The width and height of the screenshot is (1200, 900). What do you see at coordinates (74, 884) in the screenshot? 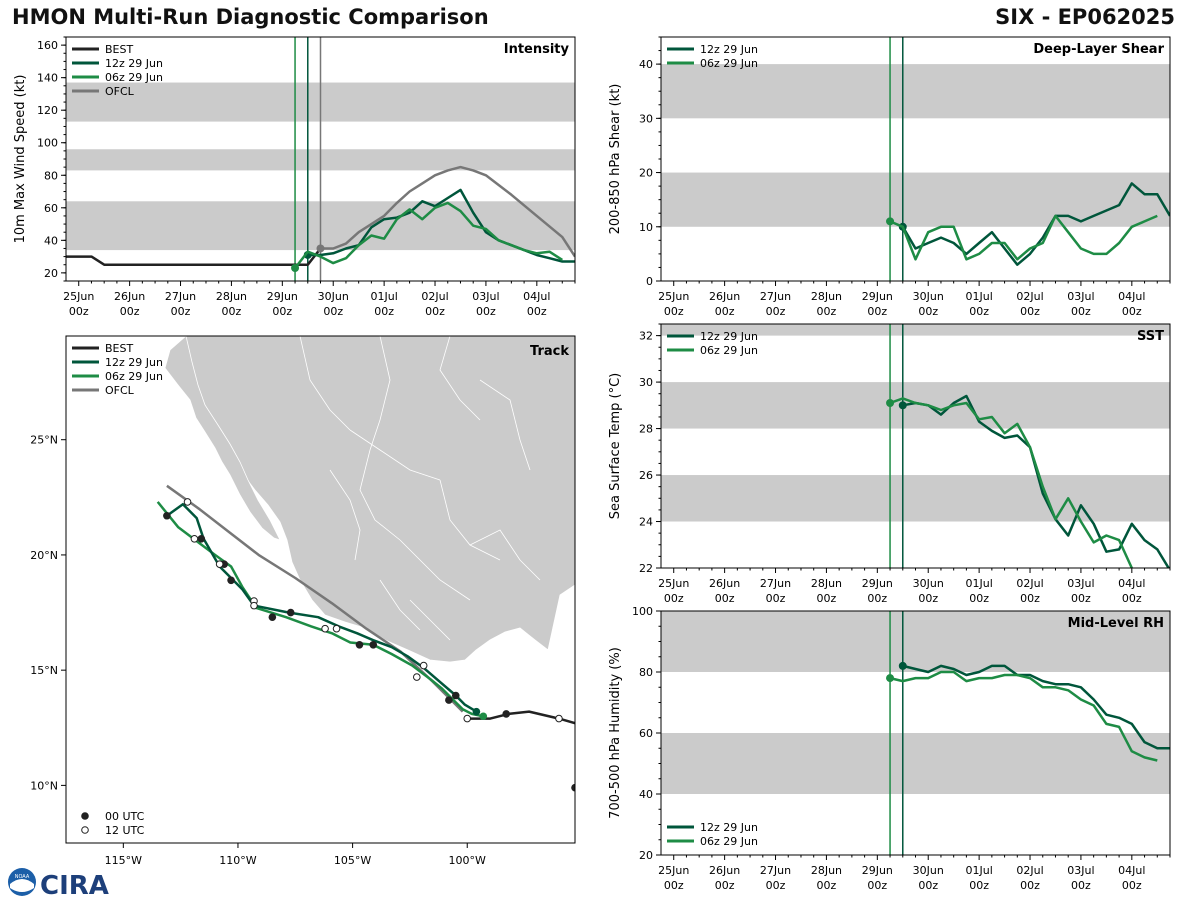
I see `cira-logo-text: CIRA` at bounding box center [74, 884].